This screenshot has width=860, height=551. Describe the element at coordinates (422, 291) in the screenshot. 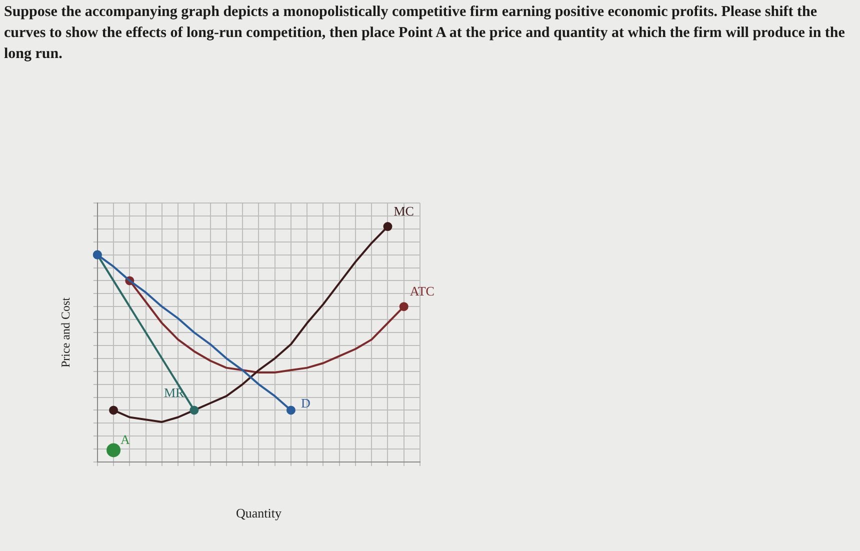

I see `series-label: ATC` at that location.